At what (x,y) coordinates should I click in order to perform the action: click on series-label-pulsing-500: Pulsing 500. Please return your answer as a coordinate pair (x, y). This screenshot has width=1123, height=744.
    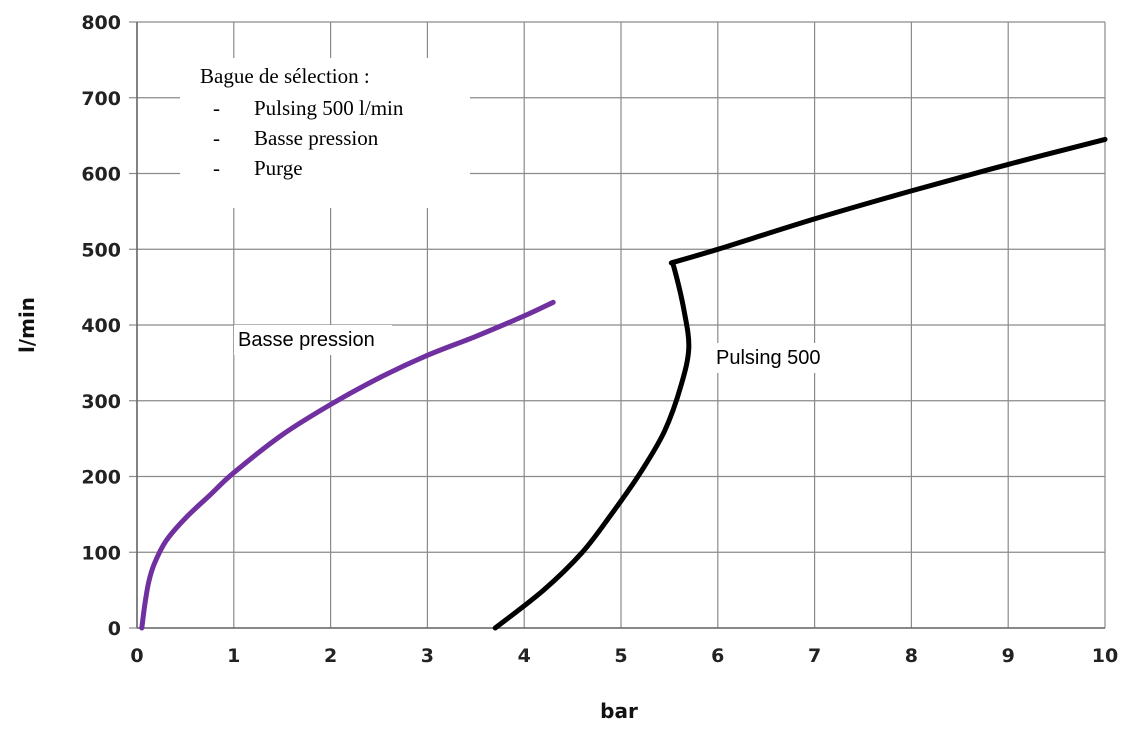
    Looking at the image, I should click on (768, 358).